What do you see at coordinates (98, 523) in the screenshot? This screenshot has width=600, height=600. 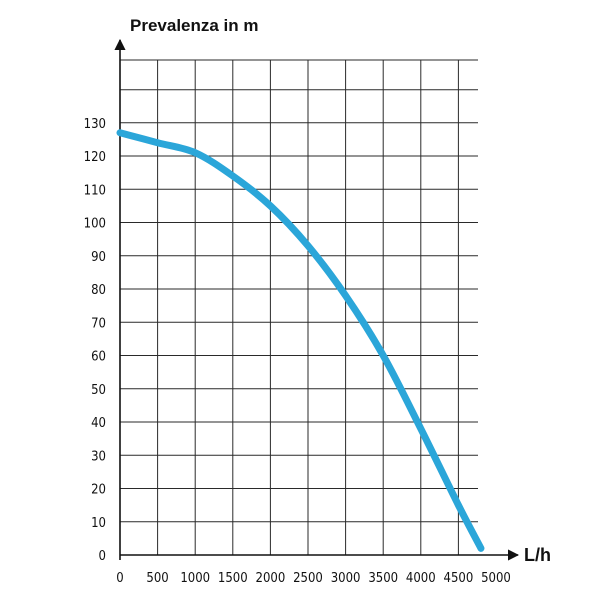 I see `y-tick-label: 10` at bounding box center [98, 523].